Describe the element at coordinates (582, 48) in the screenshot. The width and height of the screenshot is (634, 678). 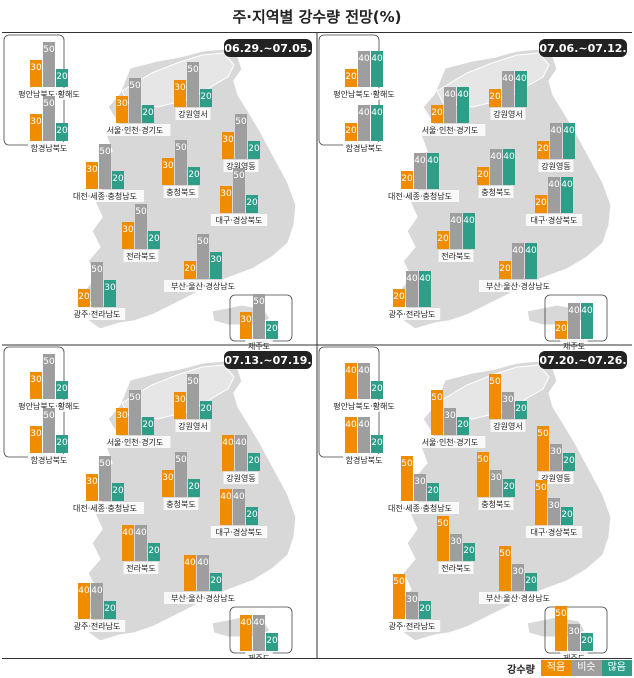
I see `period-label: 07.06.~07.12.` at that location.